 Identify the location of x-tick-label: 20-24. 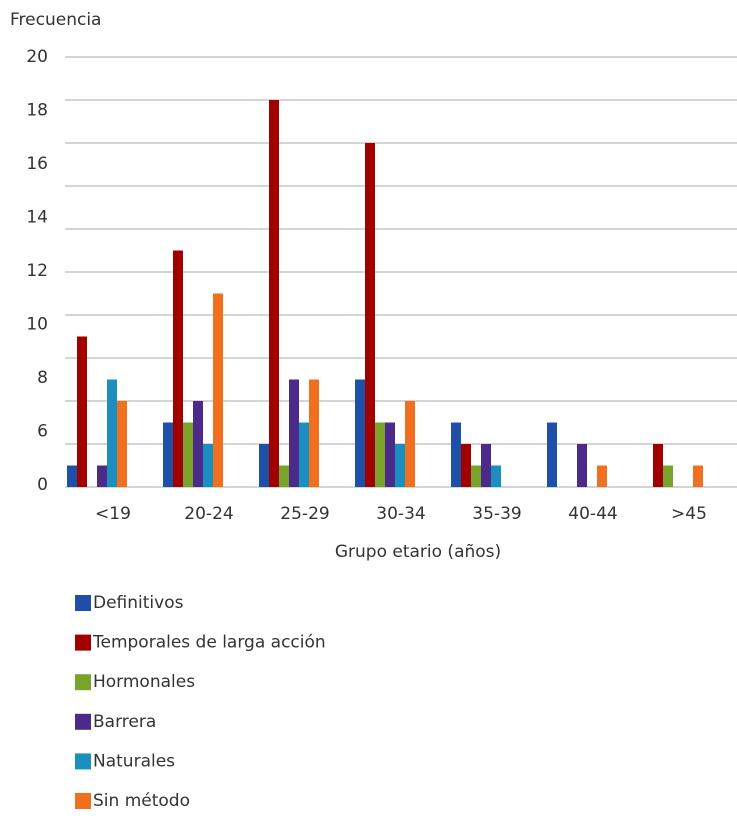
(208, 514).